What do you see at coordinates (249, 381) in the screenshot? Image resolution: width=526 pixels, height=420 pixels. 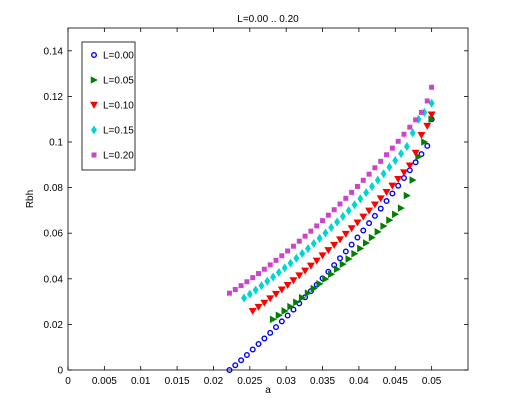 I see `x-tick-label: 0.025` at bounding box center [249, 381].